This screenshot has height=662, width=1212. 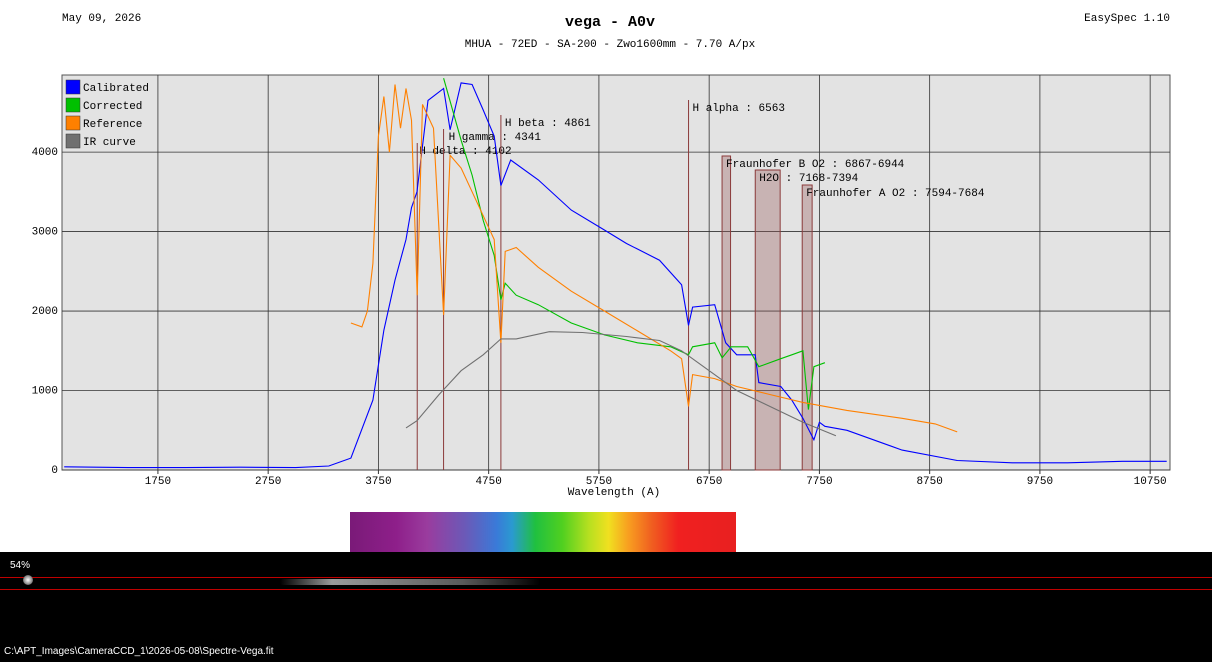 What do you see at coordinates (1040, 482) in the screenshot?
I see `x-tick-label: 9750` at bounding box center [1040, 482].